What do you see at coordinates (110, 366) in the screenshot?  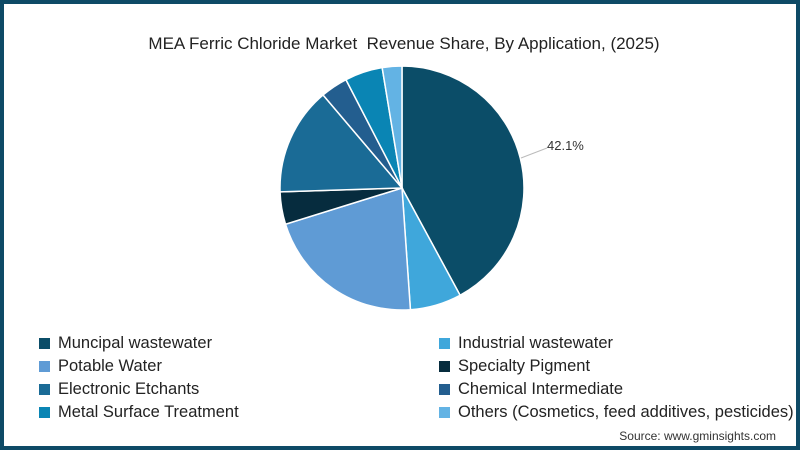 I see `legend-label: Potable Water` at bounding box center [110, 366].